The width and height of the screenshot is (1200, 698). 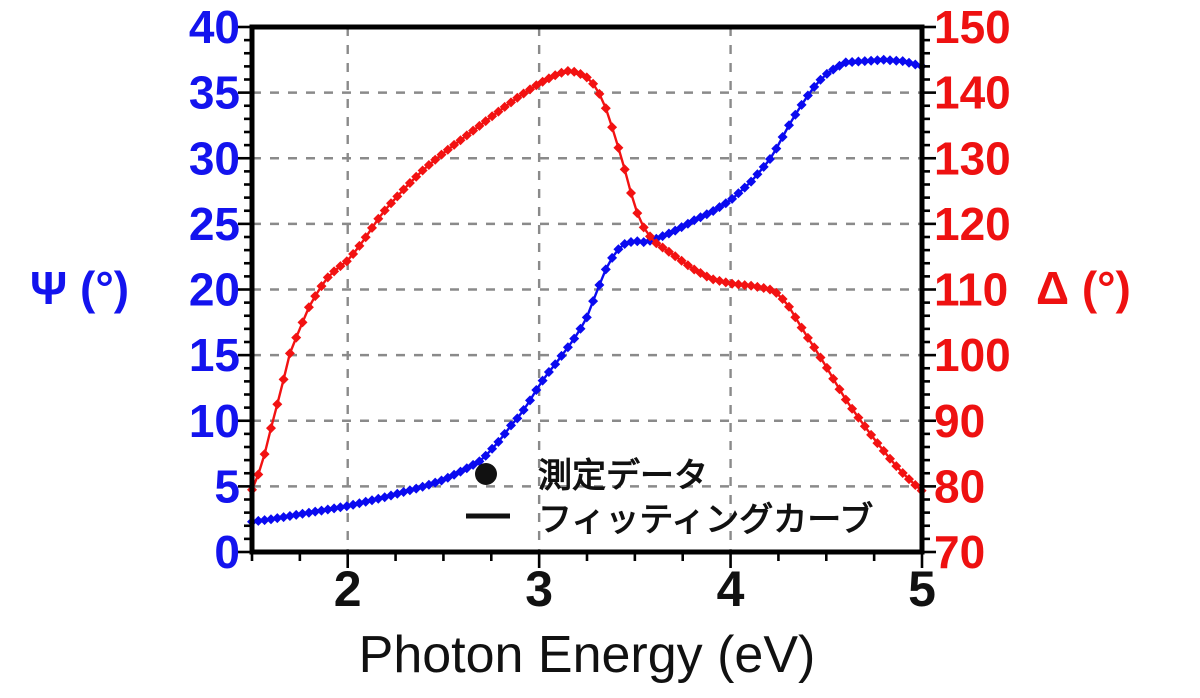 I want to click on x-axis-title: Photon Energy (eV), so click(x=587, y=655).